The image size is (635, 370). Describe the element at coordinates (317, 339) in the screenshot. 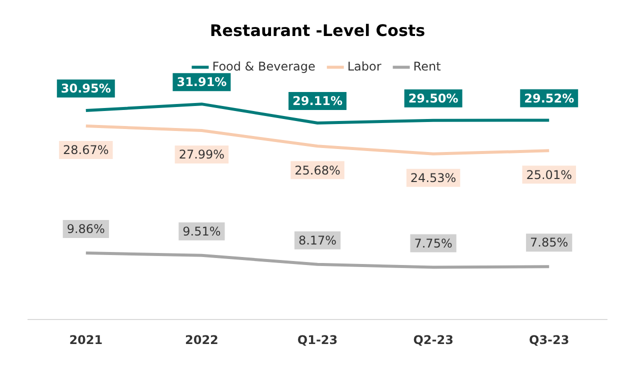

I see `x-tick-label: Q1-23` at that location.